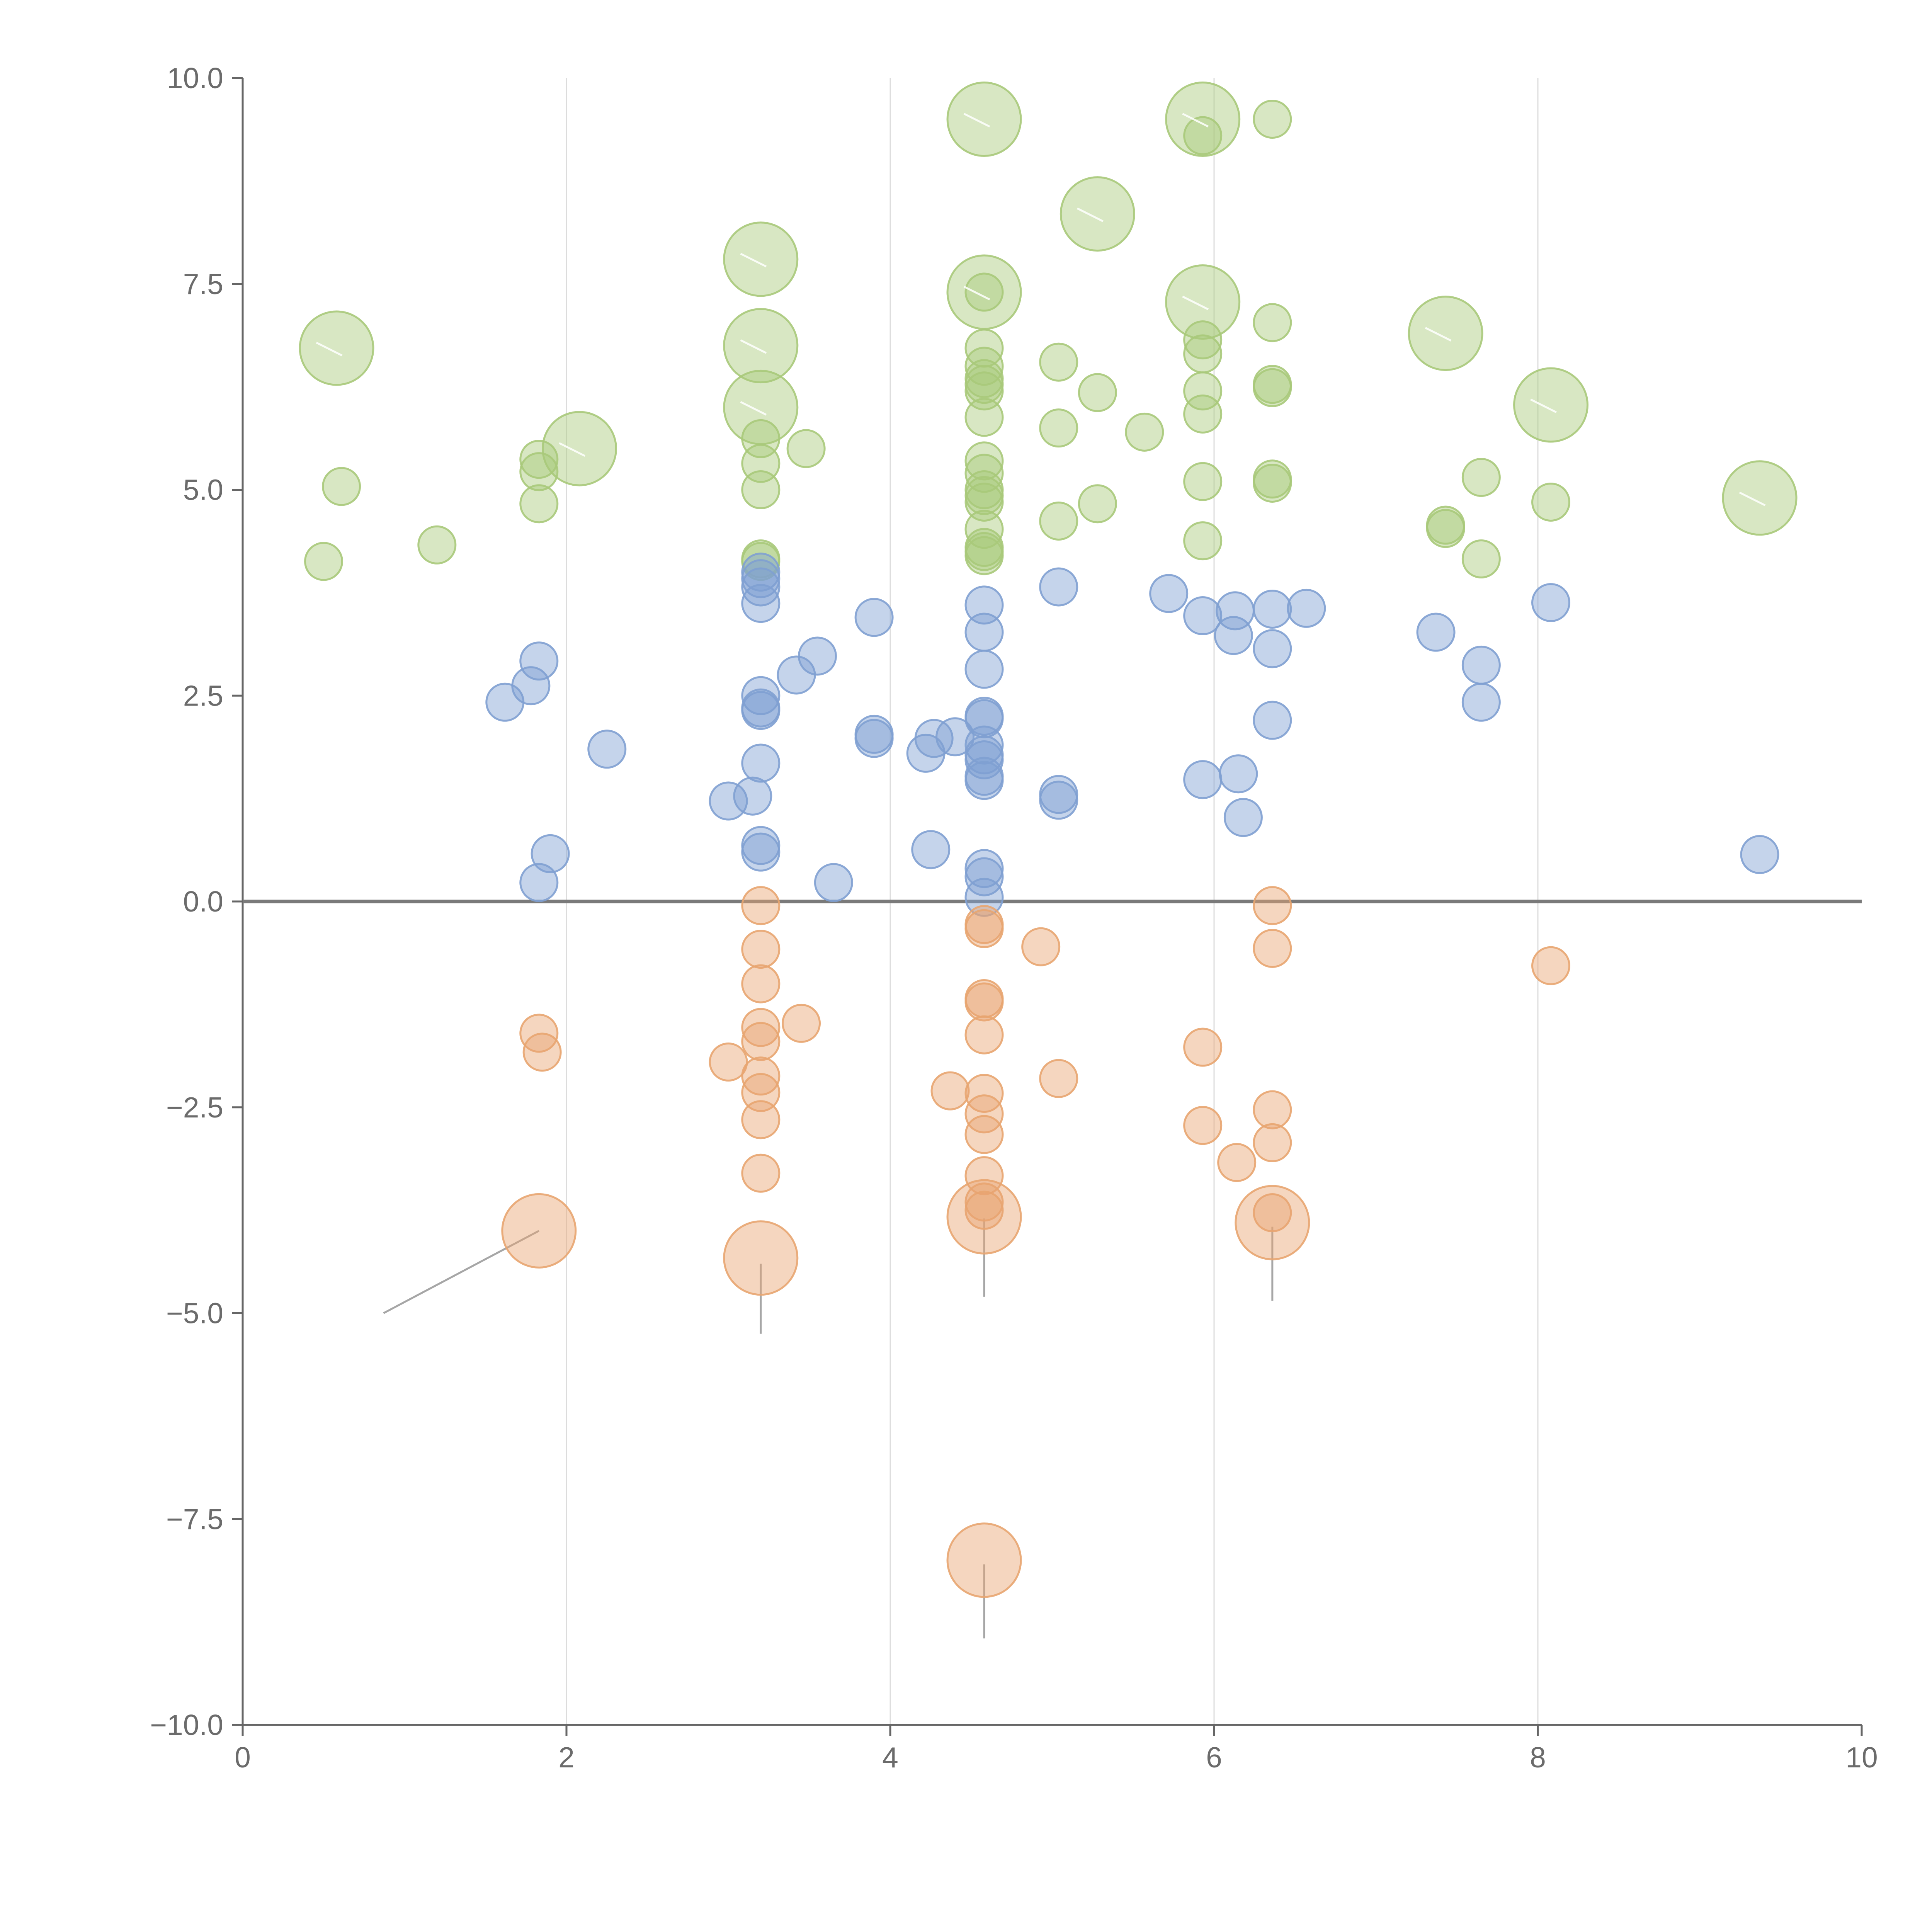 This screenshot has width=1932, height=1932. Describe the element at coordinates (194, 1519) in the screenshot. I see `y-tick-label: −7.5` at that location.